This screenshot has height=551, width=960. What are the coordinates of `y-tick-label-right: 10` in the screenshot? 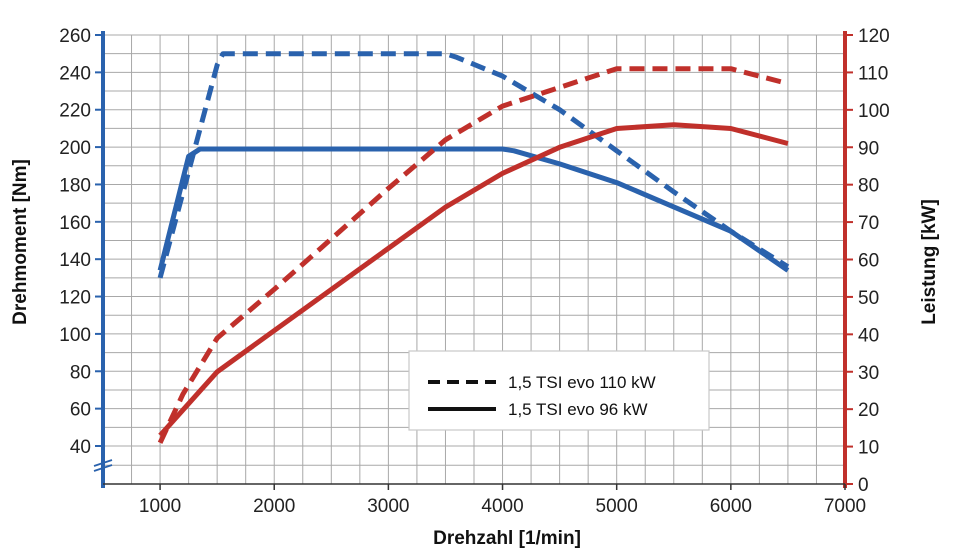 It's located at (868, 448).